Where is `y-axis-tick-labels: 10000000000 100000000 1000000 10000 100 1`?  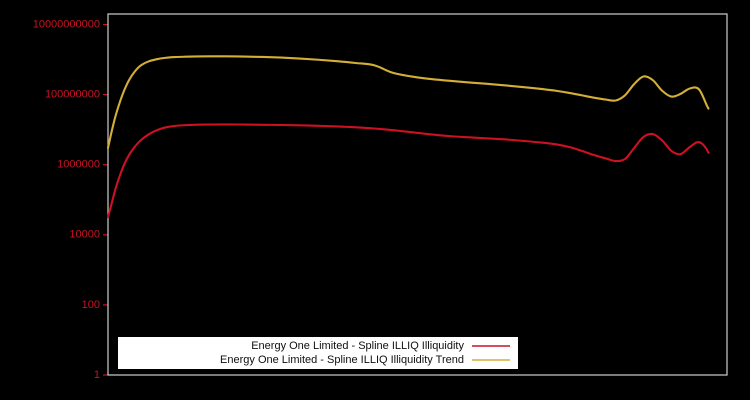 y-axis-tick-labels: 10000000000 100000000 1000000 10000 100 1 is located at coordinates (66, 199).